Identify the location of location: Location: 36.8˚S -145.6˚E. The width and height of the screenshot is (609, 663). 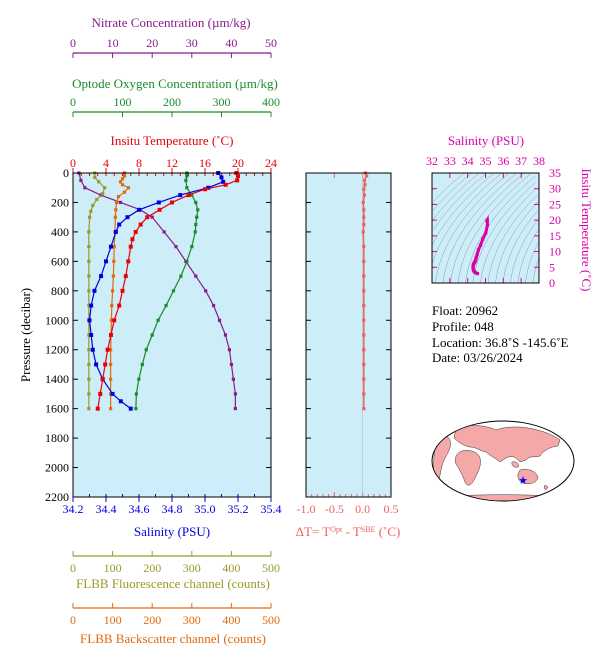
(500, 342).